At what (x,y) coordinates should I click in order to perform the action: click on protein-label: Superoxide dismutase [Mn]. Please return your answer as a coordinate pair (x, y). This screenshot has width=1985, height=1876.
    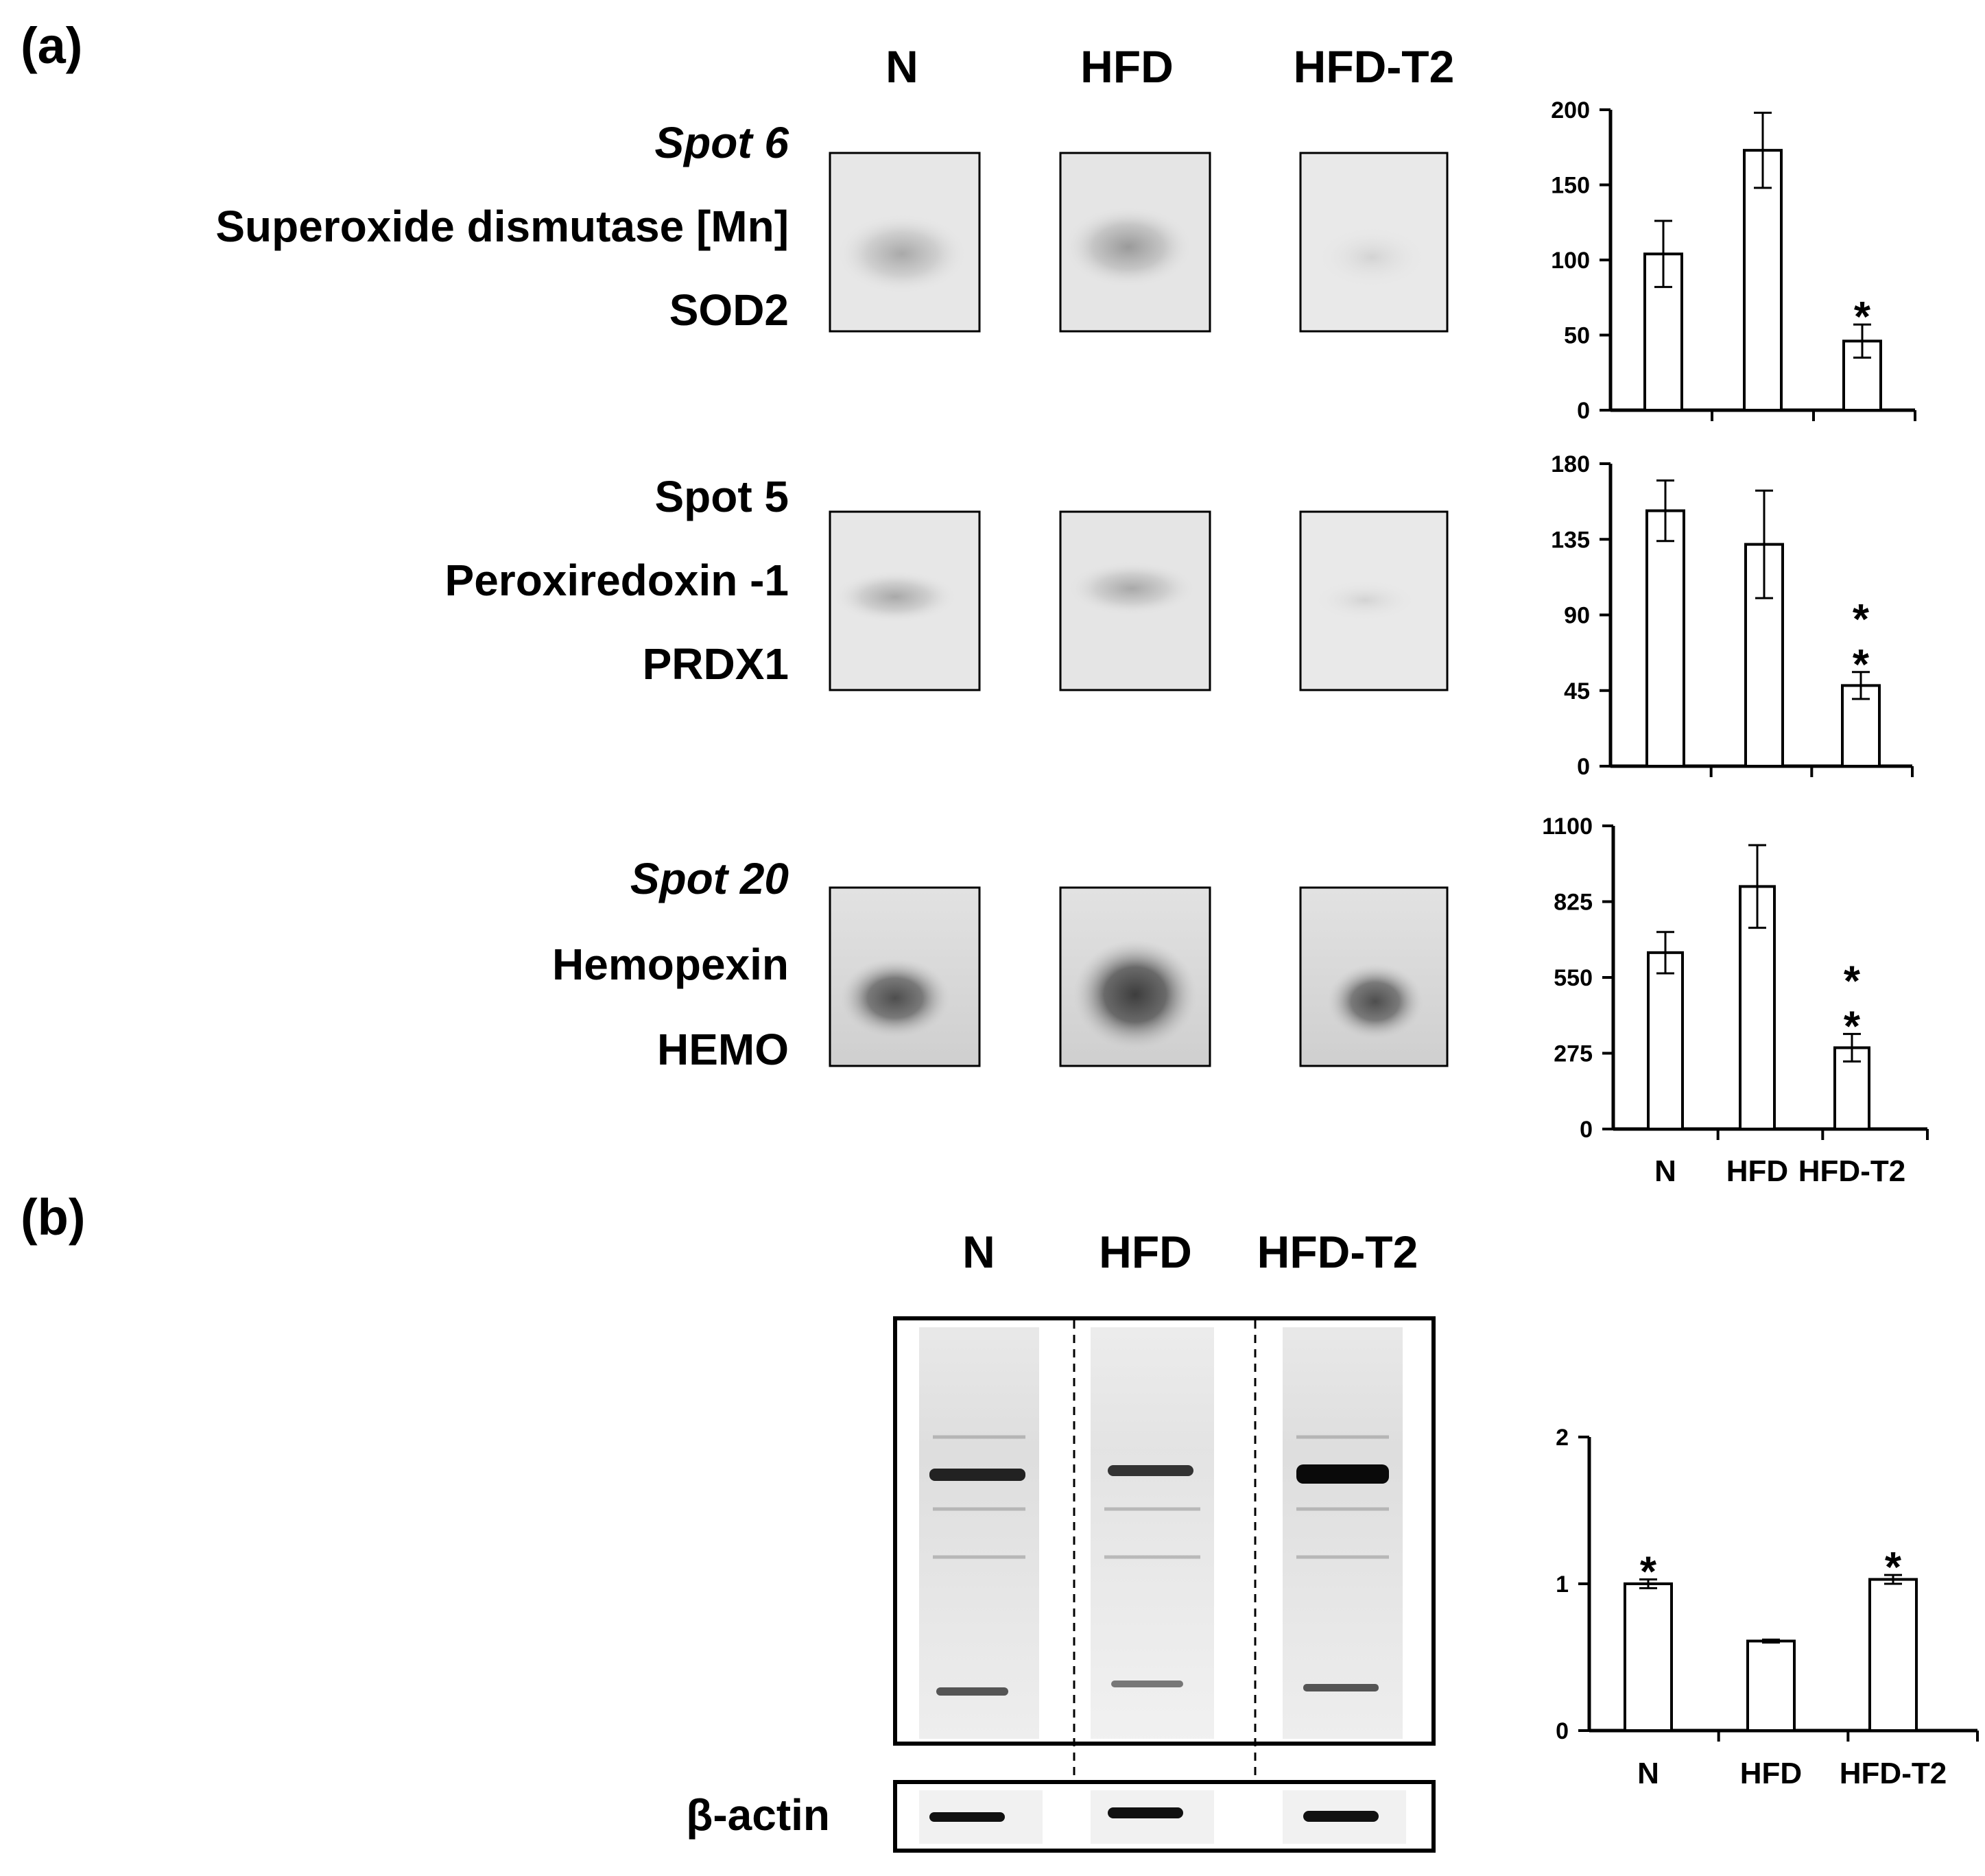
    Looking at the image, I should click on (502, 227).